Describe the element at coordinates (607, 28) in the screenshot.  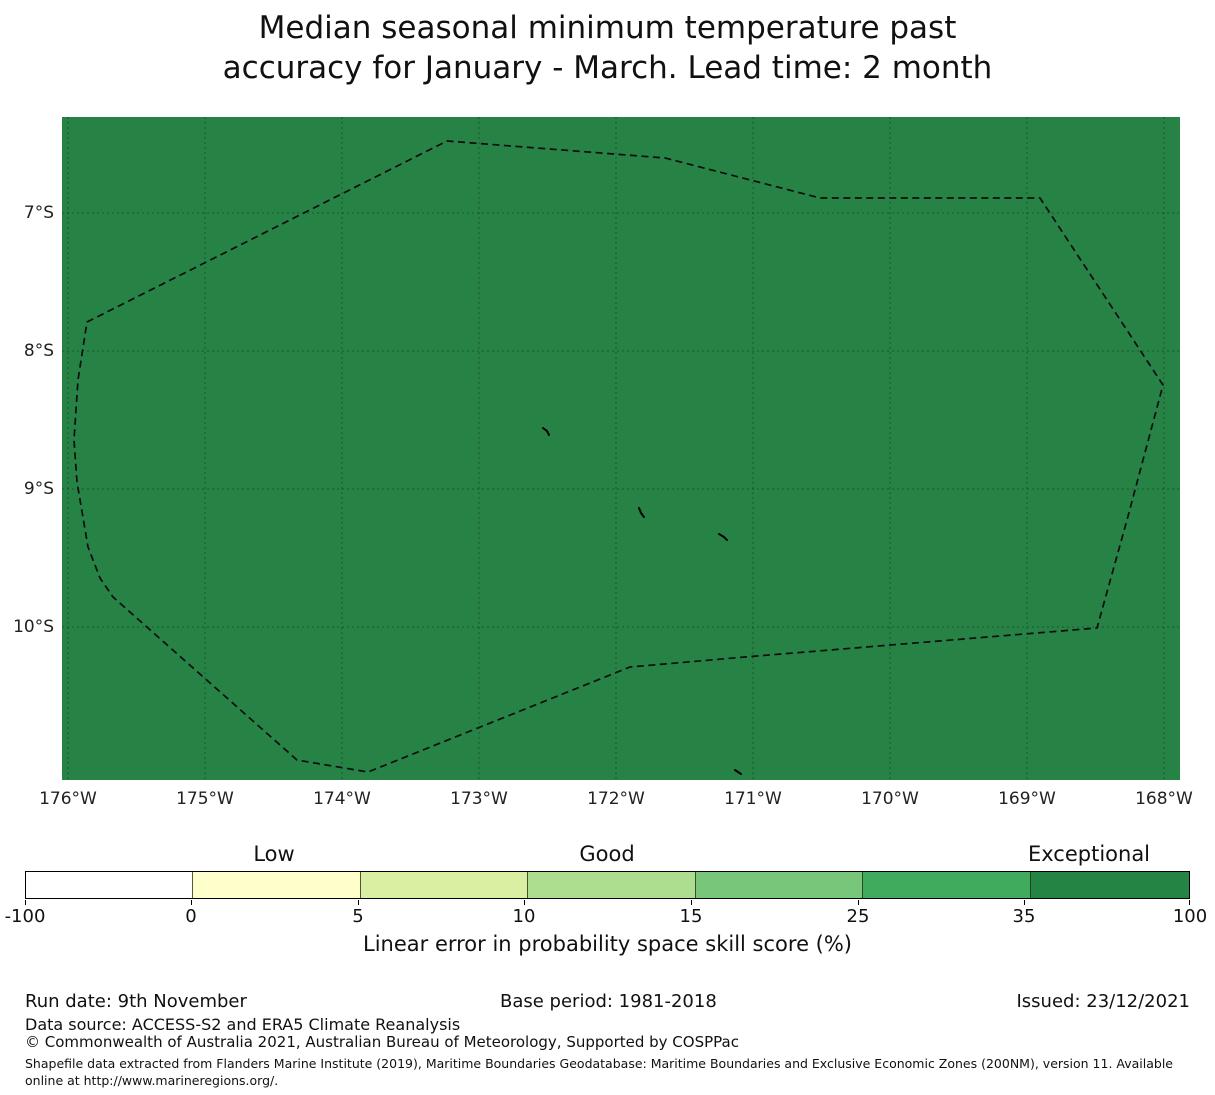
I see `title-line-1: Median seasonal minimum temperature past` at that location.